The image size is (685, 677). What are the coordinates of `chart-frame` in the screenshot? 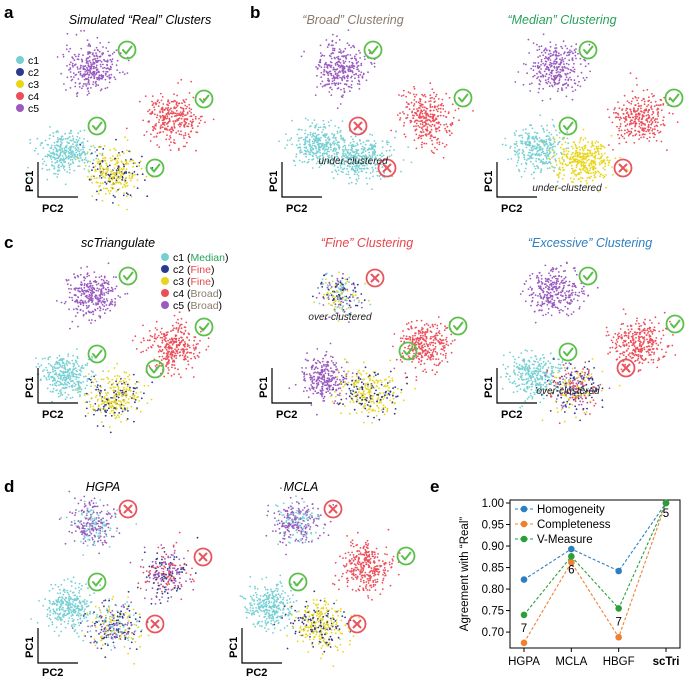 It's located at (595, 574).